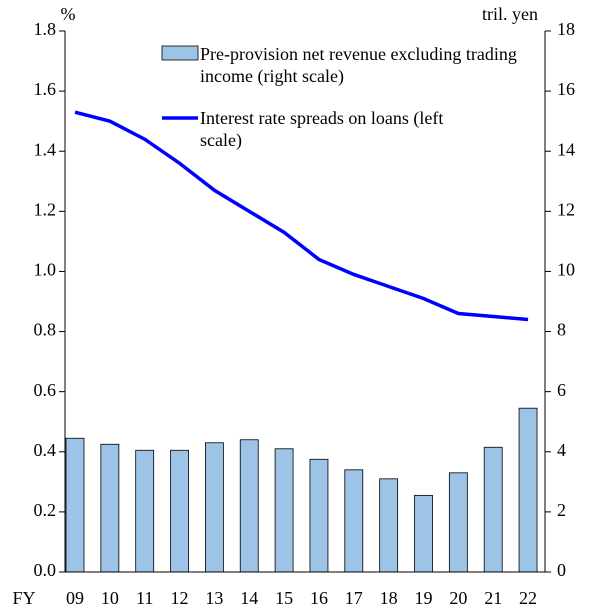 This screenshot has height=612, width=591. Describe the element at coordinates (45, 29) in the screenshot. I see `y-tick-label: 1.8` at that location.